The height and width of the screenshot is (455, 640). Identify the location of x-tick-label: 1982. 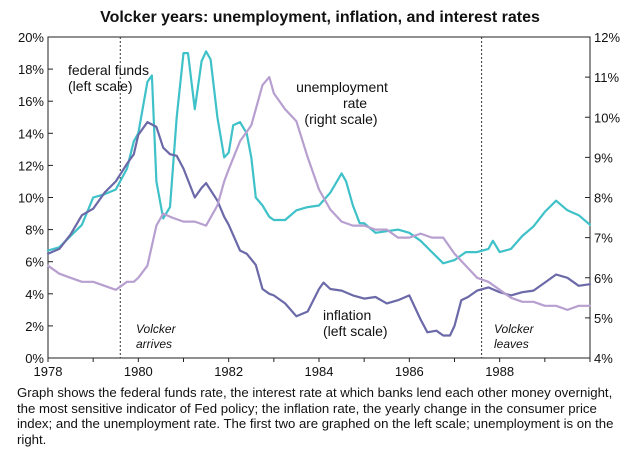
(228, 371).